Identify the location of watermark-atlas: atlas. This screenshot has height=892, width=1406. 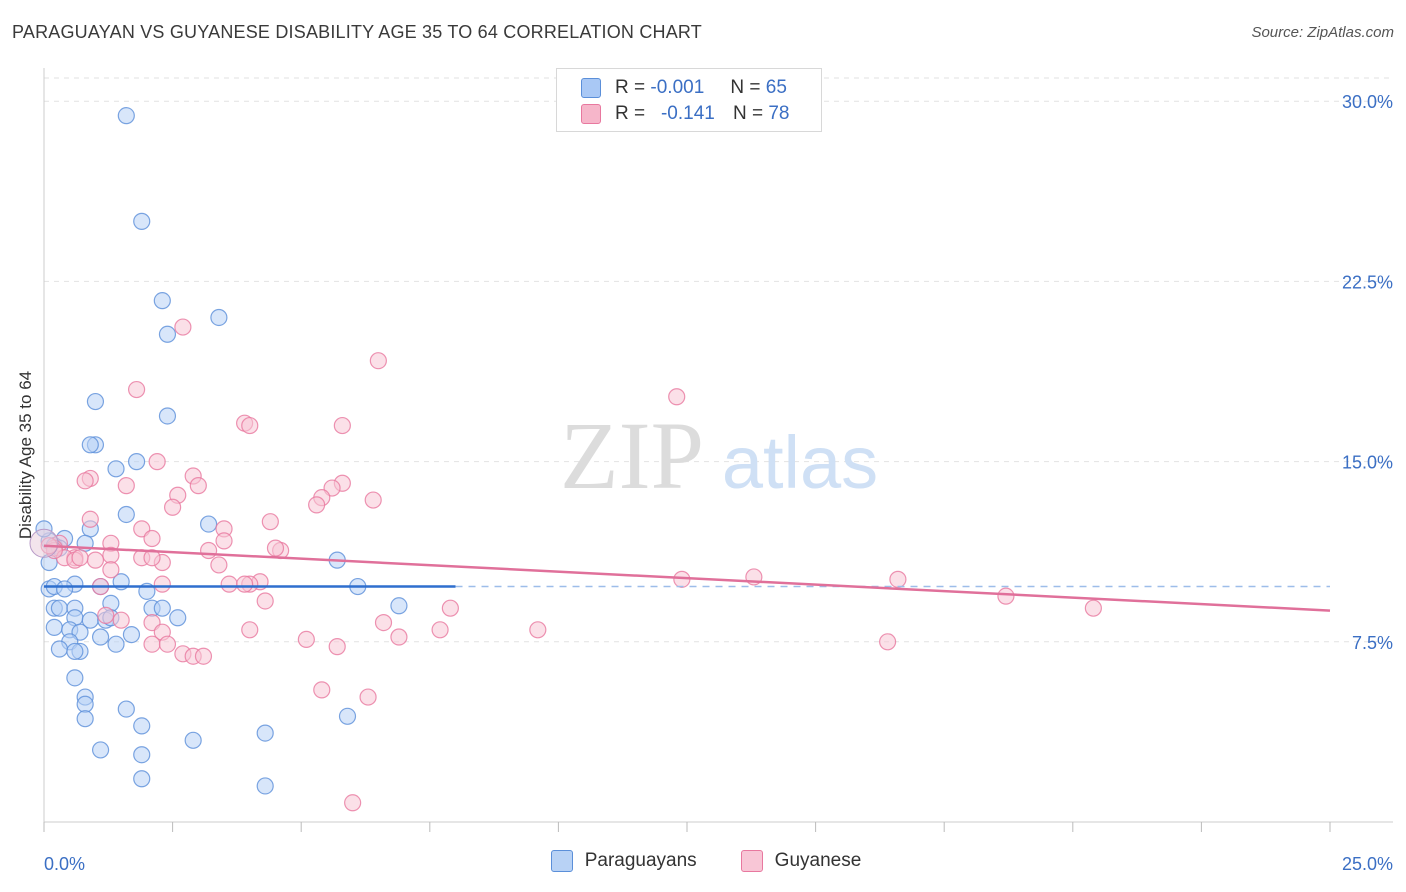
(800, 462).